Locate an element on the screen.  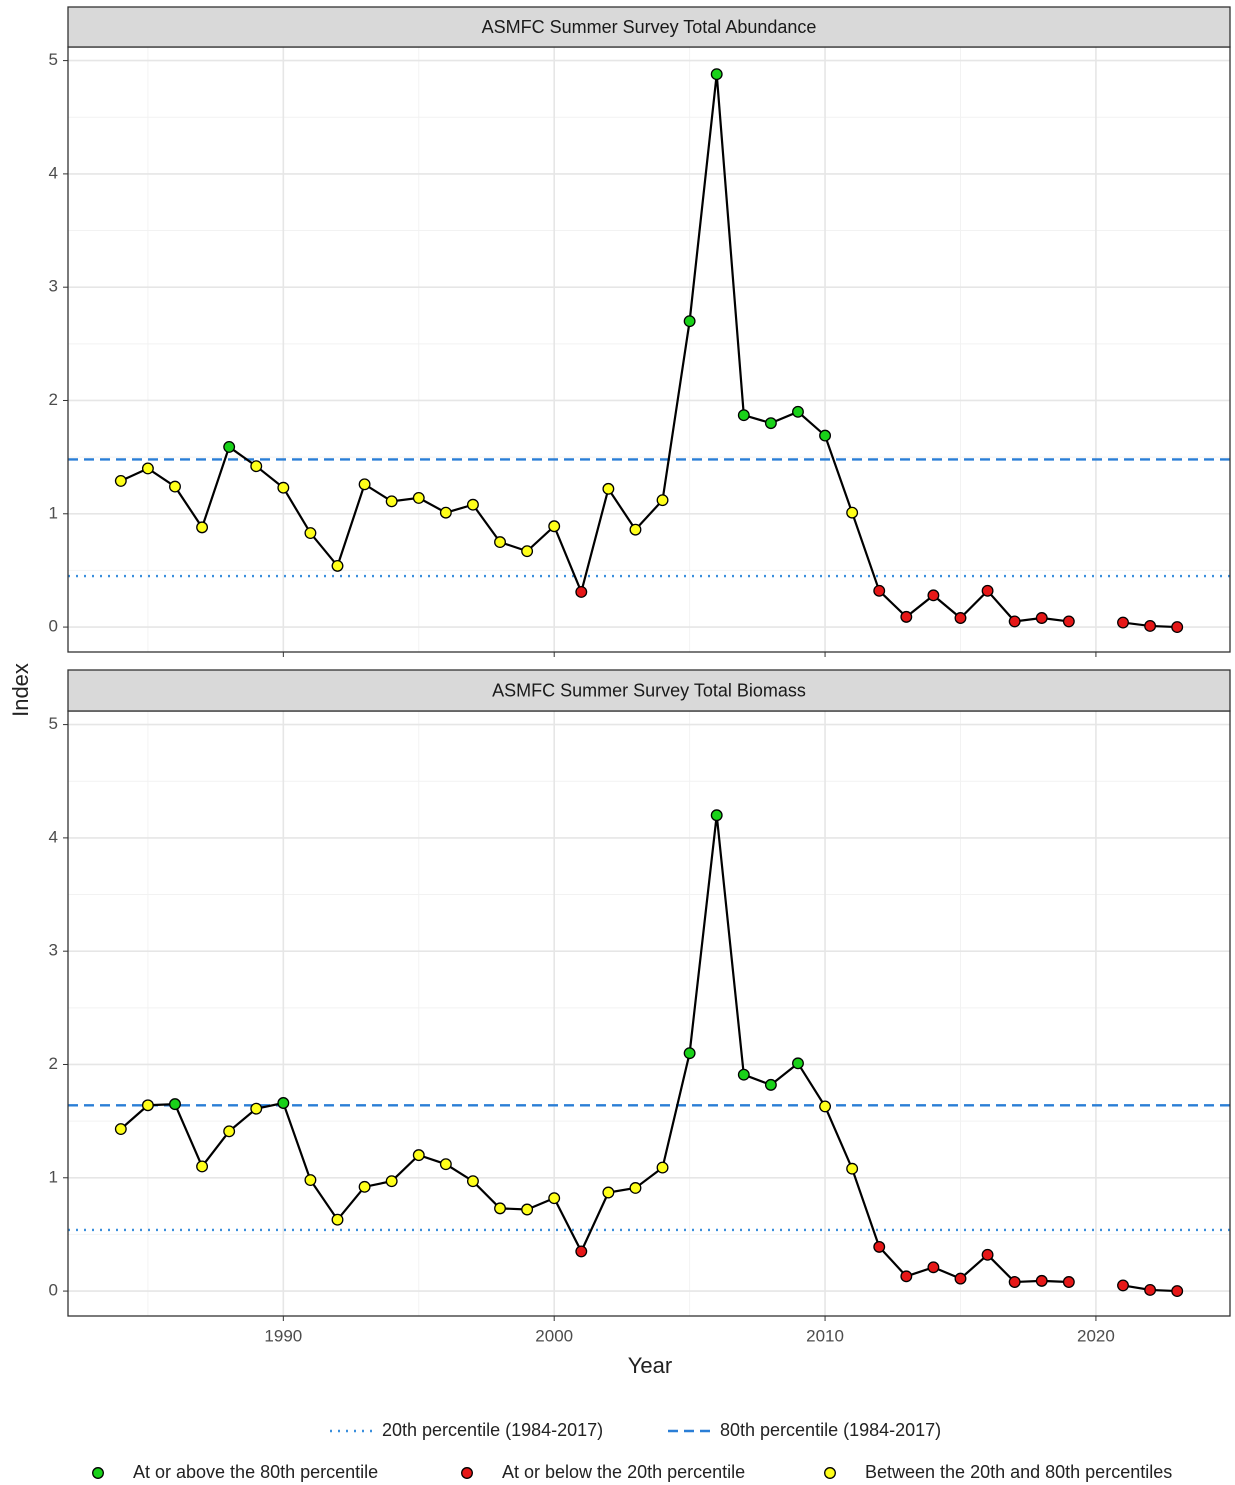
x-tick-label: 2000 is located at coordinates (554, 1335).